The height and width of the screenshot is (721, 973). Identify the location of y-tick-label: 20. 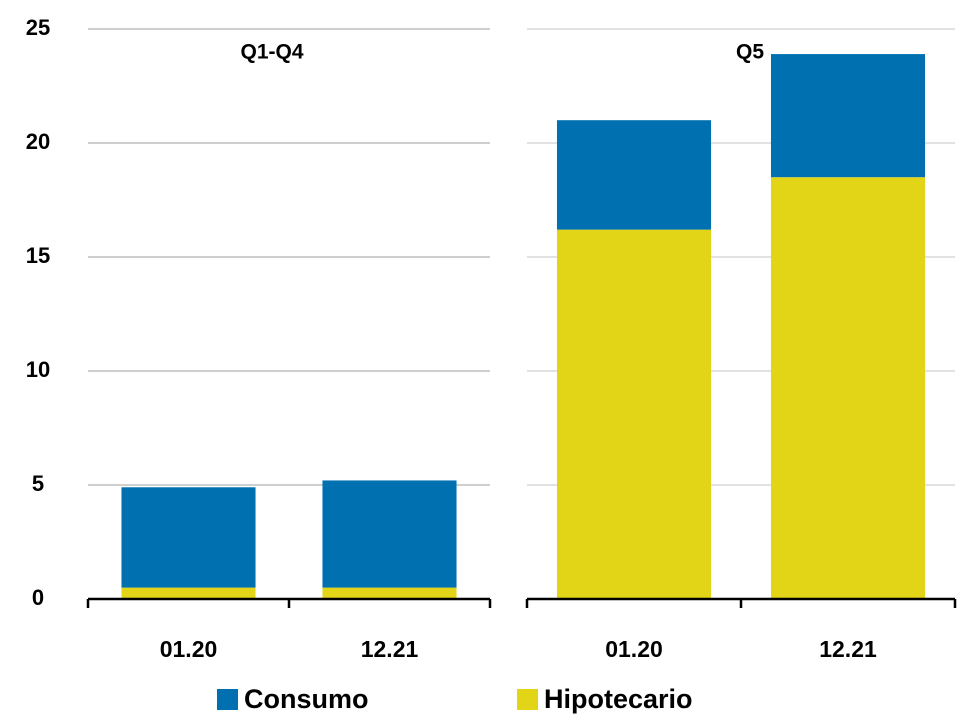
(38, 141).